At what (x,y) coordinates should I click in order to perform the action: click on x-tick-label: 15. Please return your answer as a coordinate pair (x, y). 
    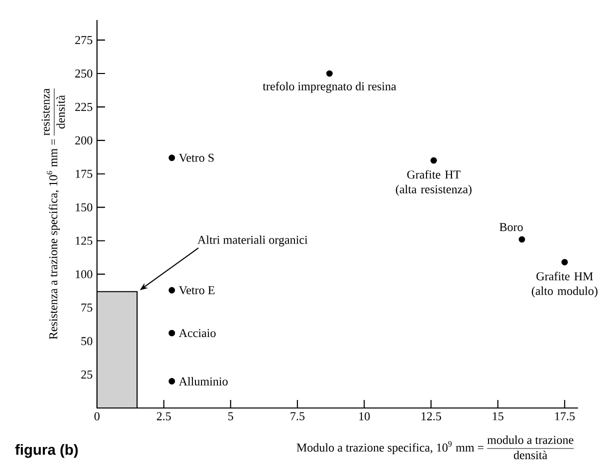
    Looking at the image, I should click on (498, 416).